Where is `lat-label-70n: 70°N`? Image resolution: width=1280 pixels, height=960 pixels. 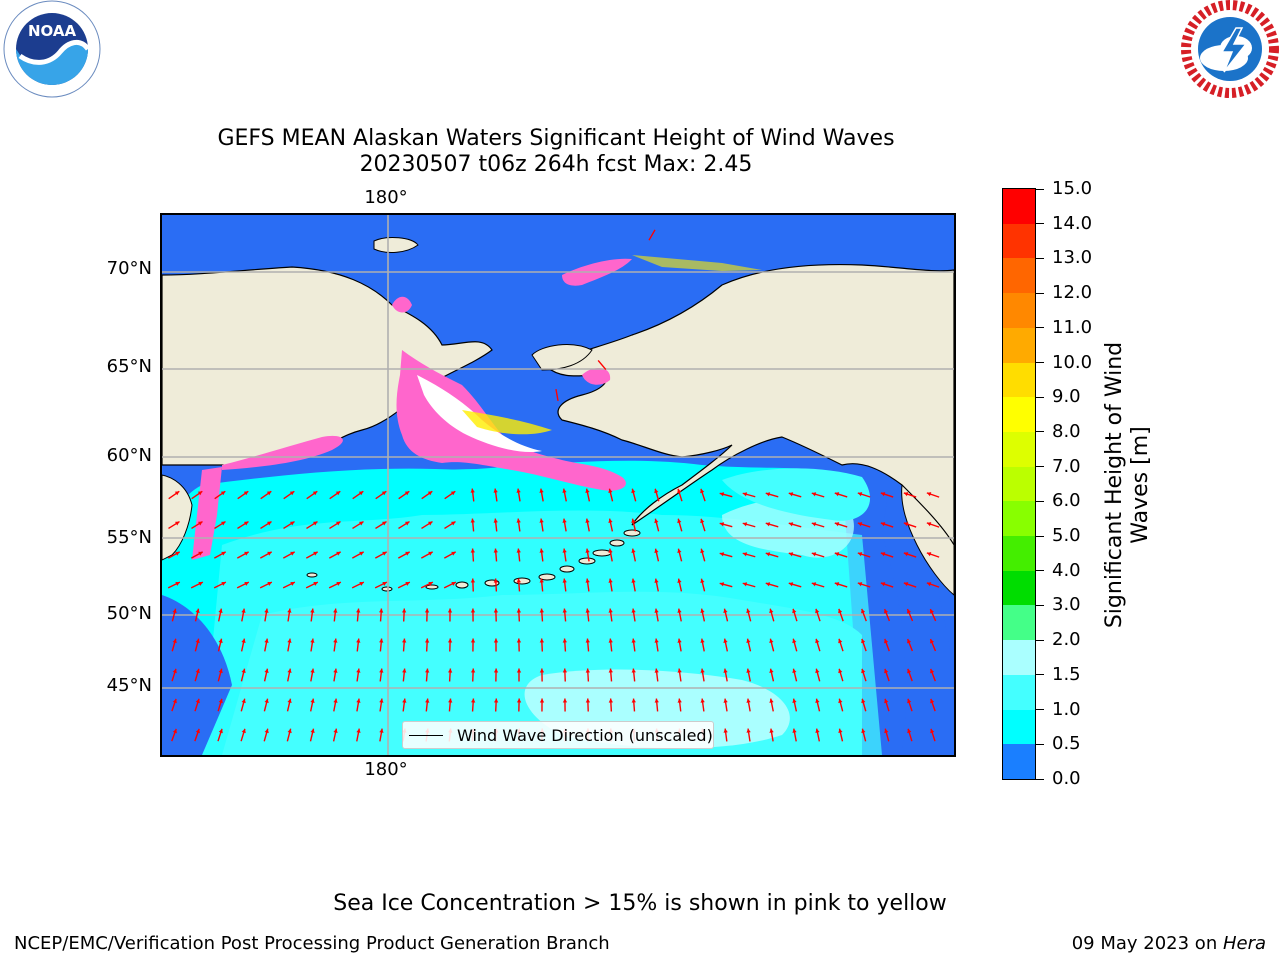 lat-label-70n: 70°N is located at coordinates (129, 268).